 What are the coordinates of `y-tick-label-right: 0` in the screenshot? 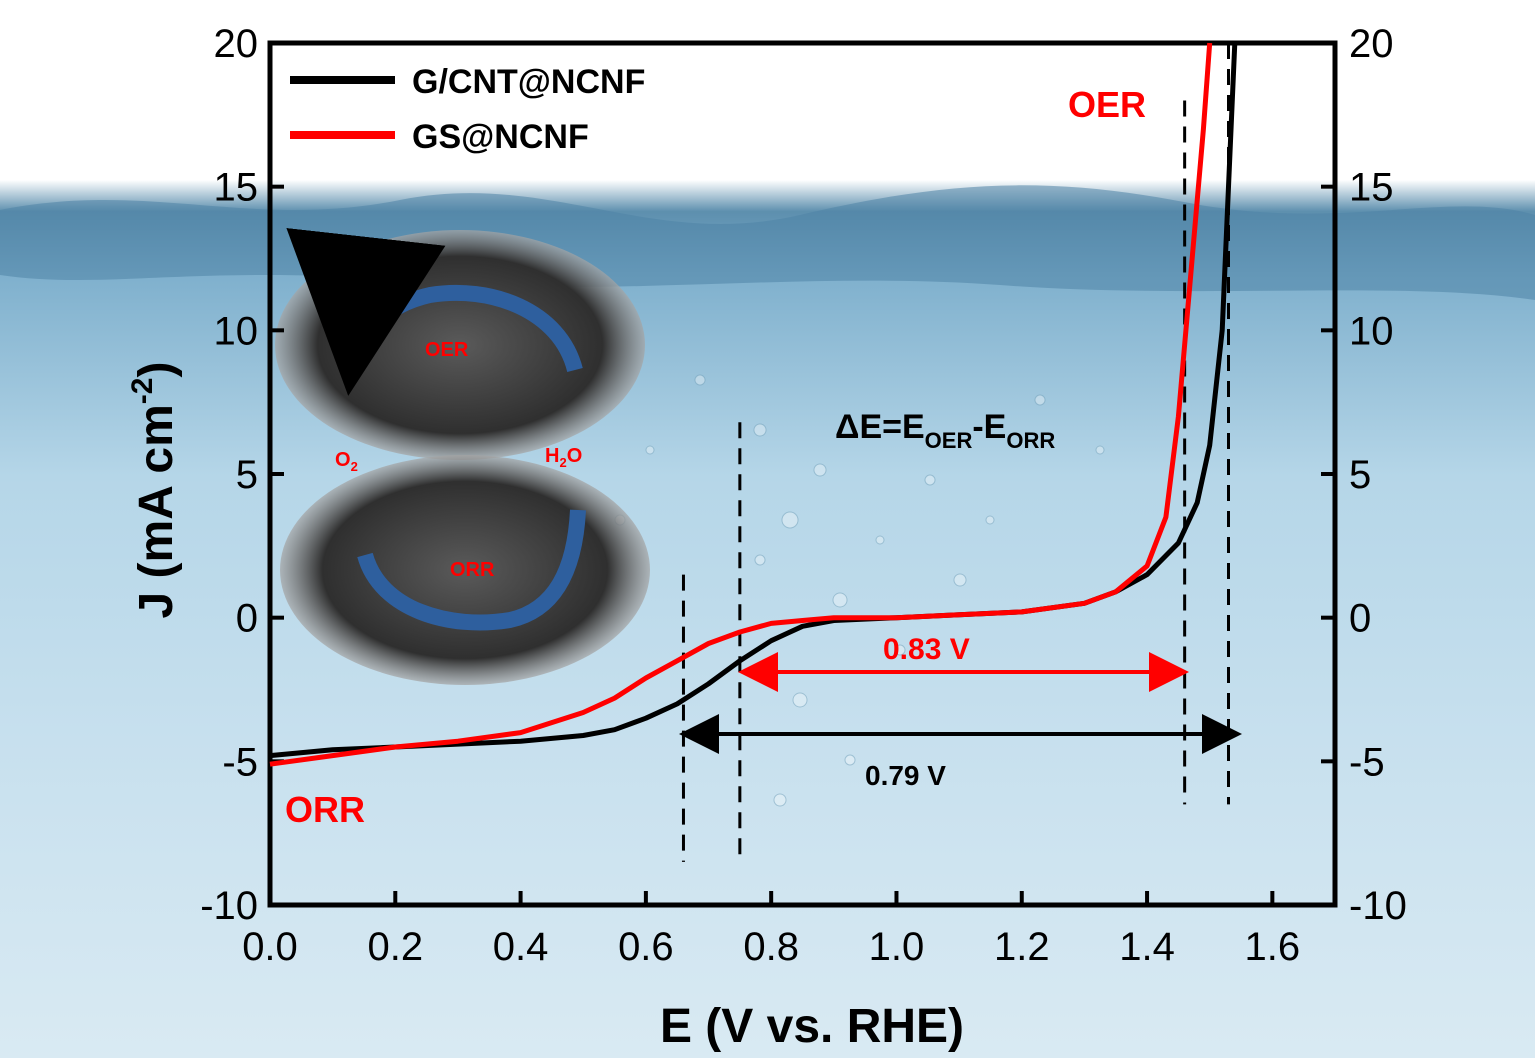 It's located at (1360, 619).